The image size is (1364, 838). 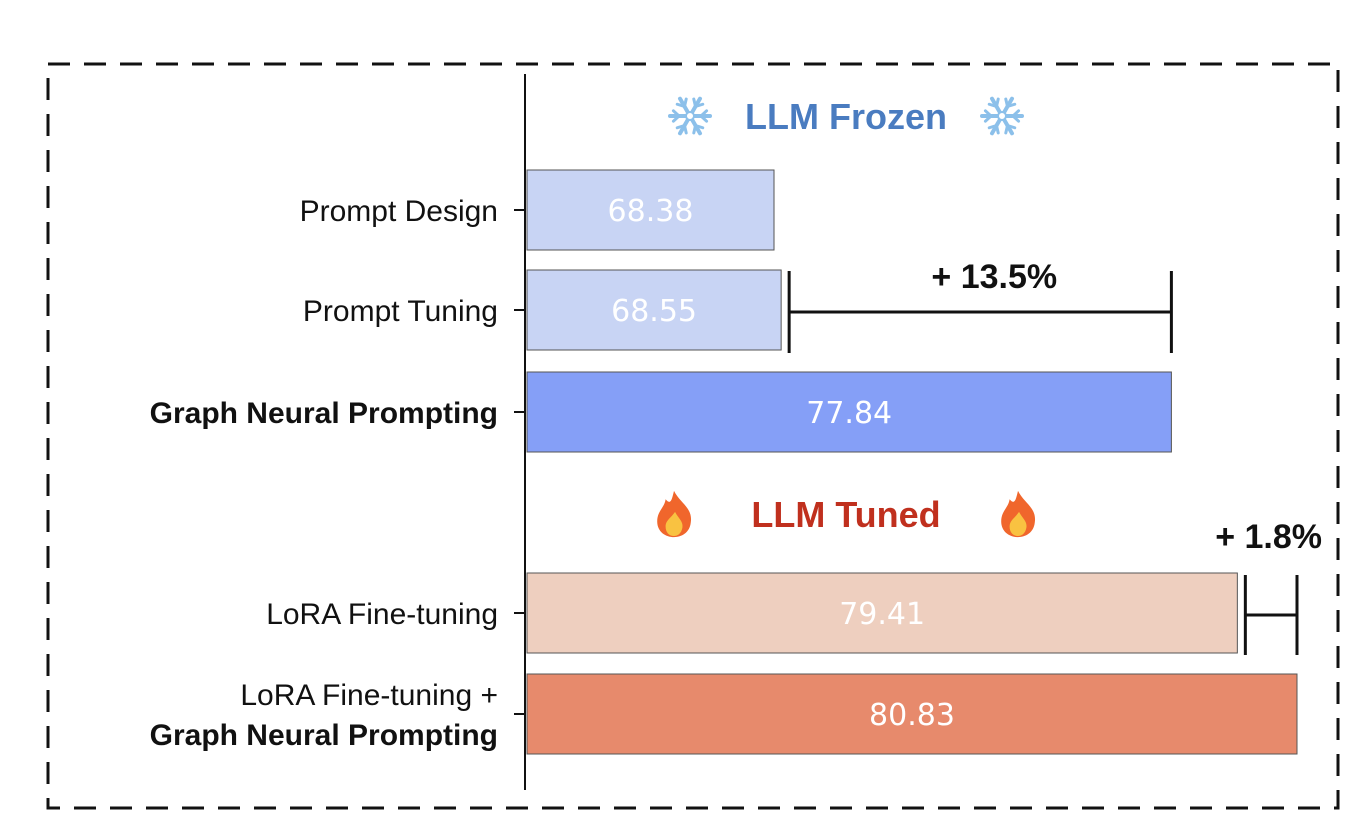 I want to click on category-label: LoRA Fine-tuning, so click(x=382, y=614).